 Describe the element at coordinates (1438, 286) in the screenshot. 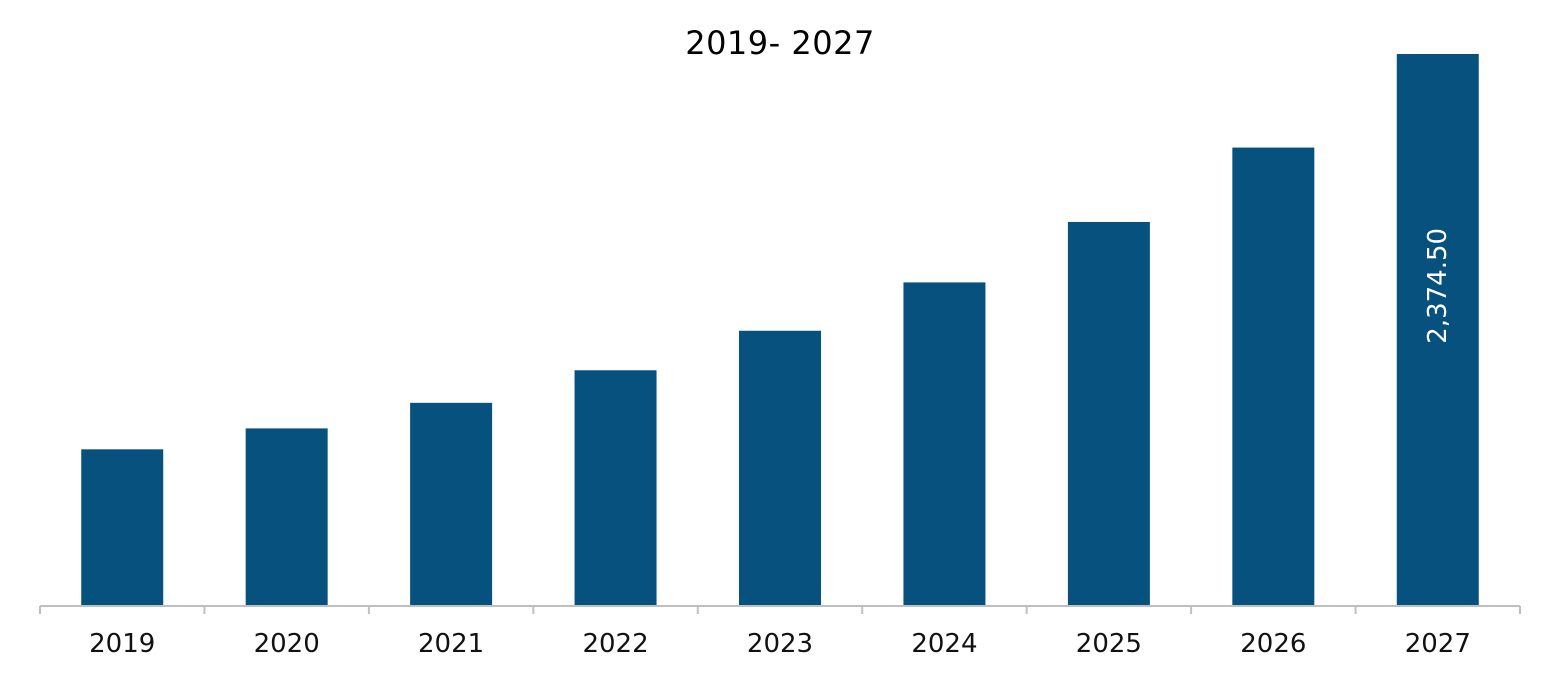

I see `data-label-2027: 2,374.50` at that location.